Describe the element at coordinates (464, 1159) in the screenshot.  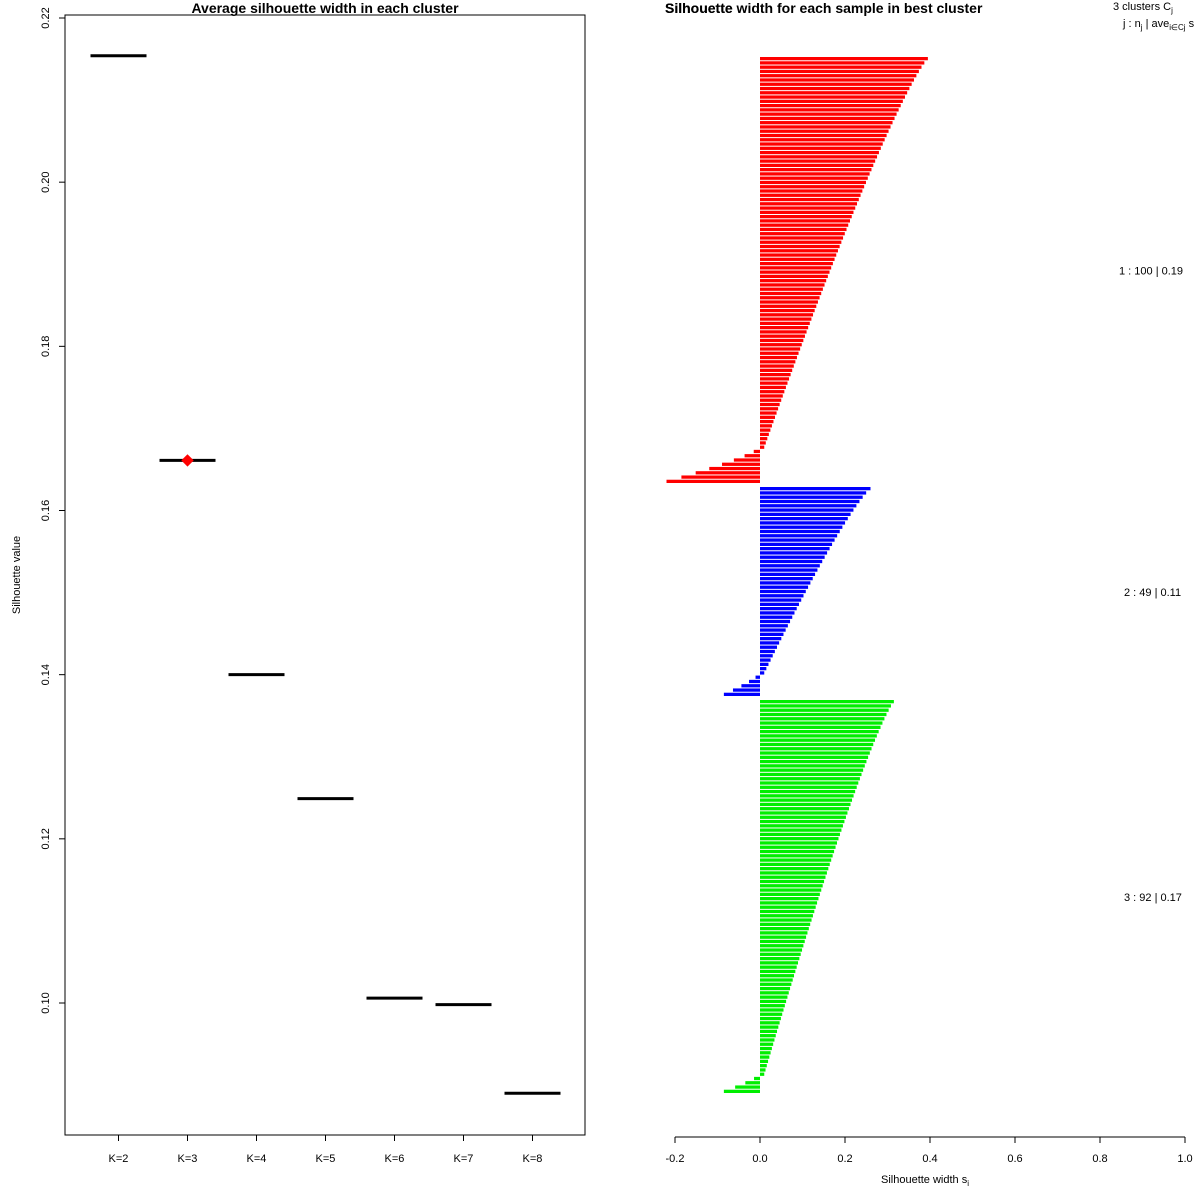
I see `left-x-tick-label: K=7` at that location.